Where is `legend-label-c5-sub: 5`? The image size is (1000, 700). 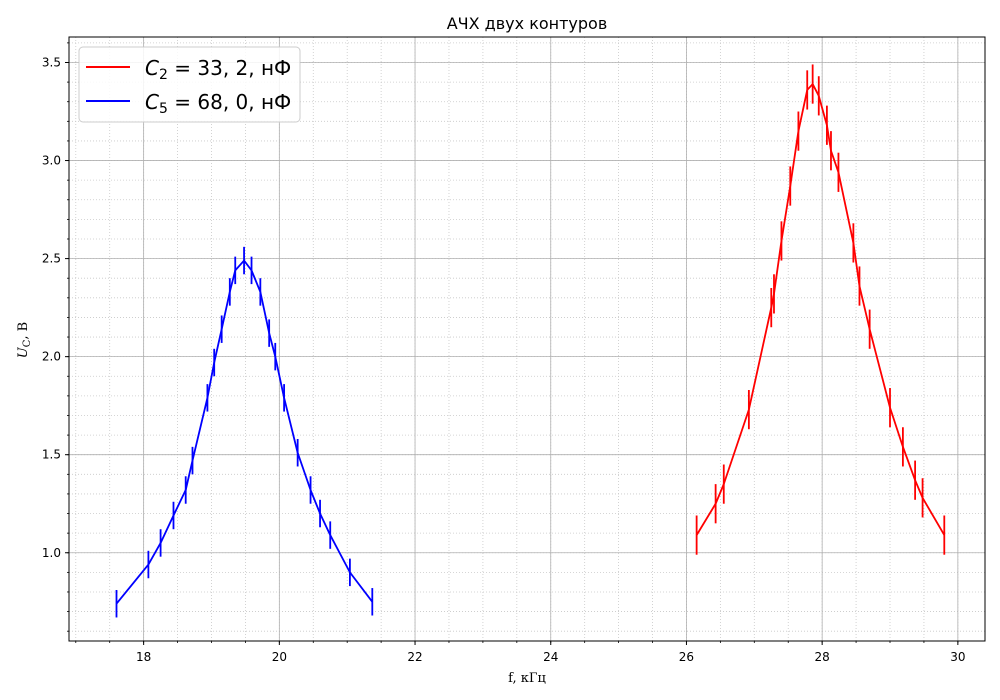
legend-label-c5-sub: 5 is located at coordinates (163, 109).